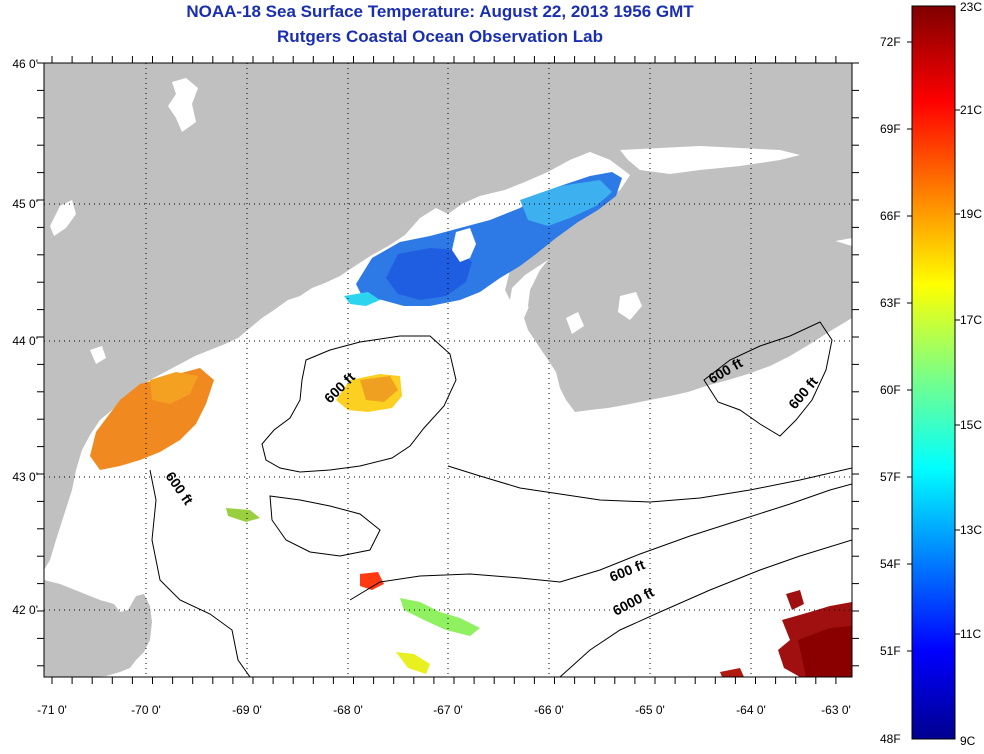 This screenshot has width=984, height=754. Describe the element at coordinates (890, 216) in the screenshot. I see `colorbar-f-label: 66F` at that location.